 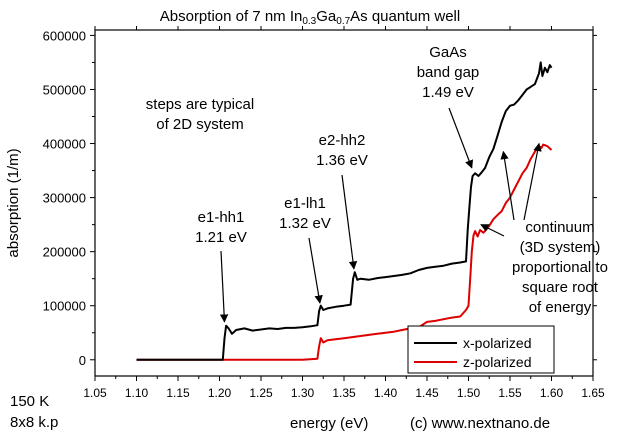 What do you see at coordinates (64, 198) in the screenshot?
I see `y-tick-label: 300000` at bounding box center [64, 198].